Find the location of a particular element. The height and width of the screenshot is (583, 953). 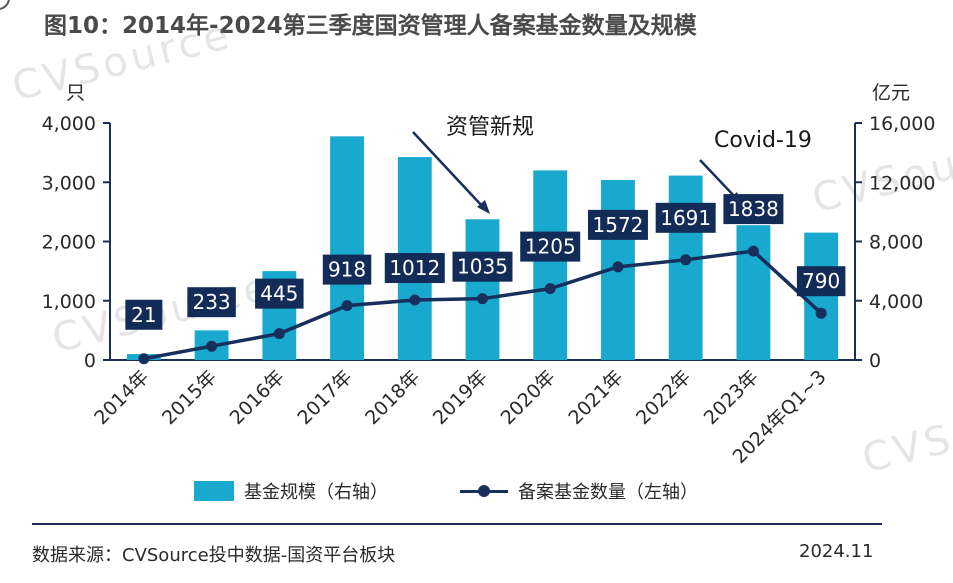

left-tick-label: 4,000 is located at coordinates (69, 124).